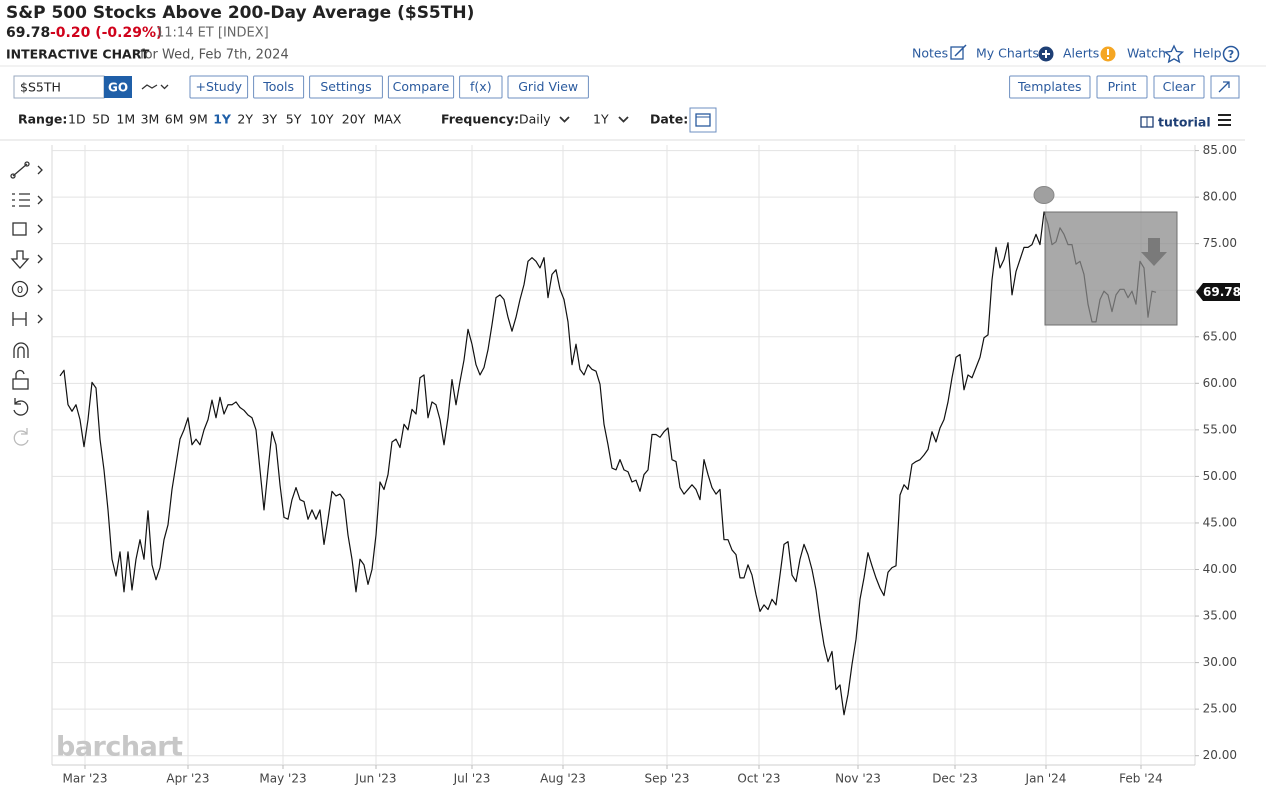  I want to click on toolbar-button-label: Clear, so click(1180, 86).